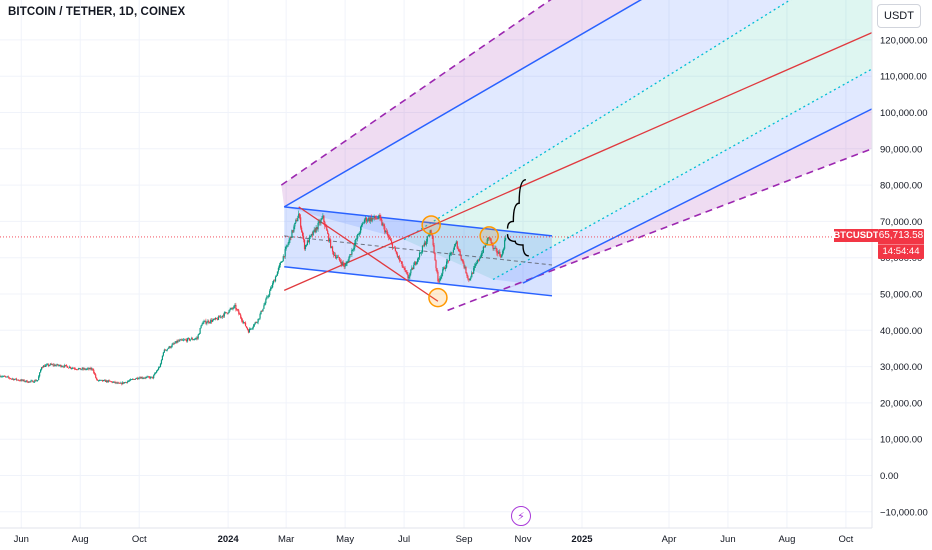 The width and height of the screenshot is (932, 550). Describe the element at coordinates (464, 539) in the screenshot. I see `x-tick-label: Sep` at that location.